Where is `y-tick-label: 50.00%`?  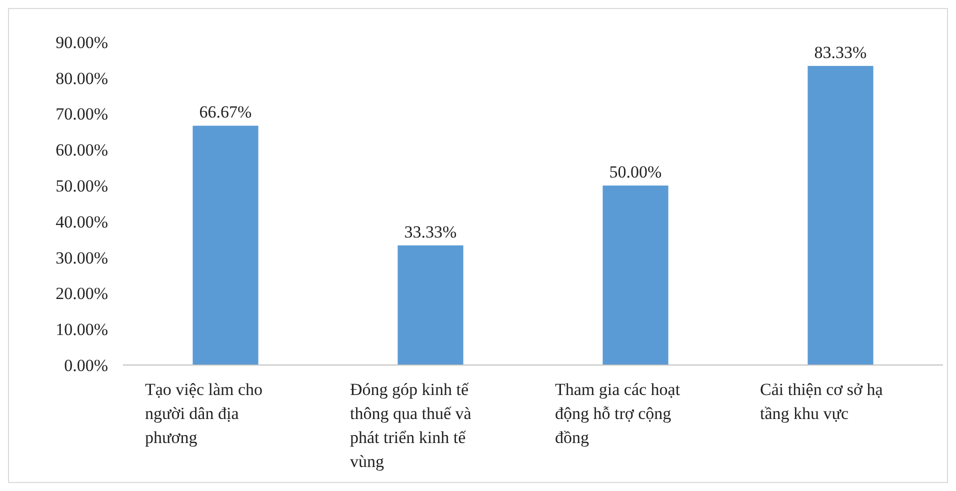 y-tick-label: 50.00% is located at coordinates (82, 186).